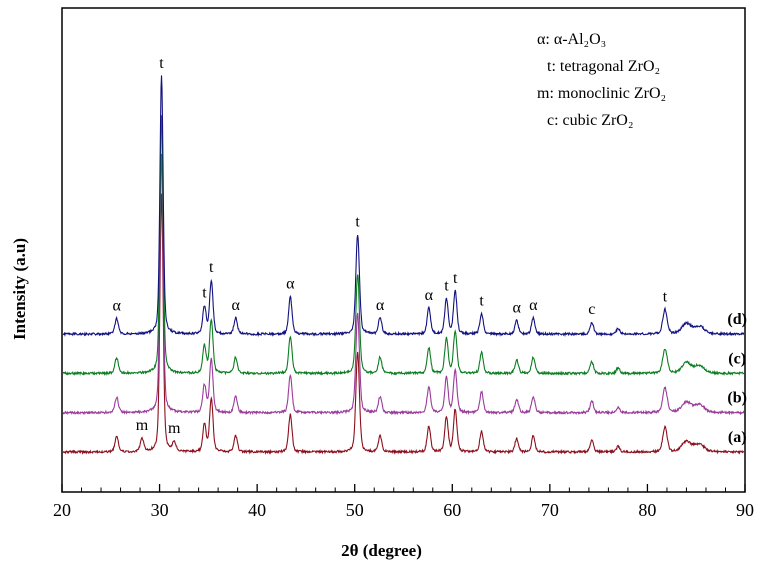  What do you see at coordinates (590, 120) in the screenshot?
I see `legend-entry-cubic: c: cubic ZrO₂` at bounding box center [590, 120].